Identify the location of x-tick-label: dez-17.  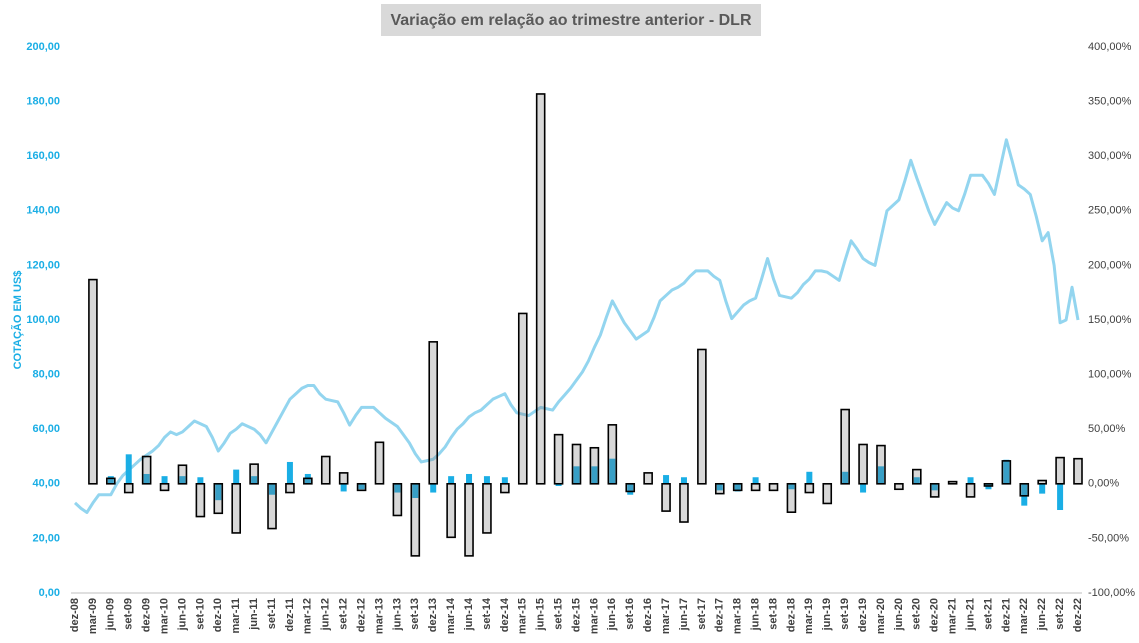
(720, 615).